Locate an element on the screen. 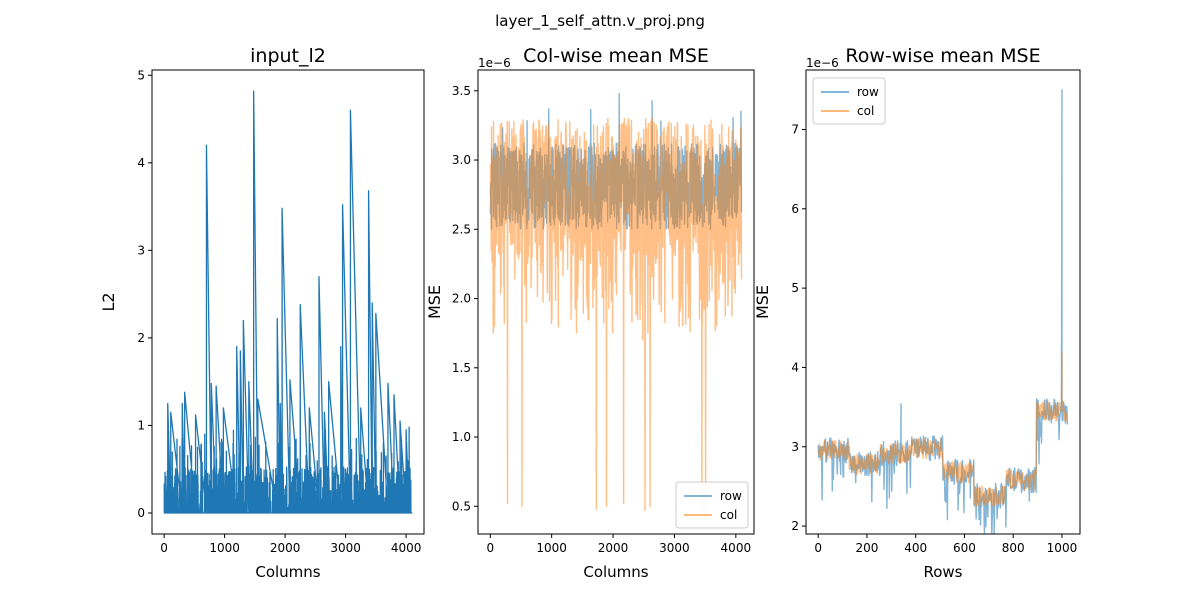 The height and width of the screenshot is (600, 1200). y-tick-label: 1.5 is located at coordinates (461, 368).